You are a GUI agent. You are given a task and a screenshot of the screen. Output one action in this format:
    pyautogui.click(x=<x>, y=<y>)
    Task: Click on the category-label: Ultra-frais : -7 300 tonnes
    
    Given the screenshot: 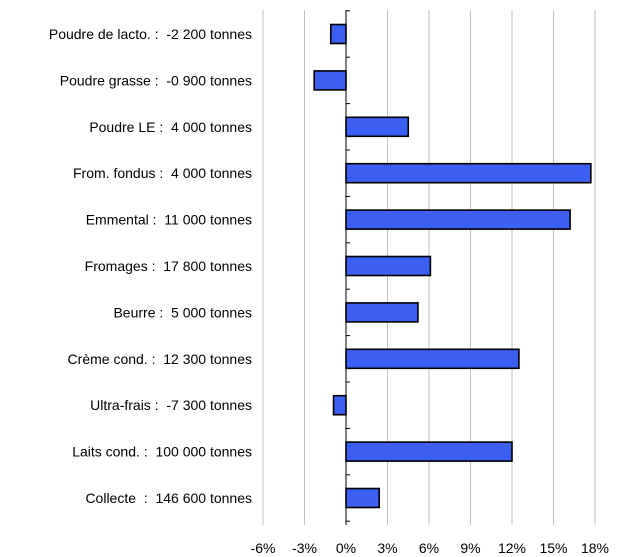 What is the action you would take?
    pyautogui.click(x=171, y=405)
    